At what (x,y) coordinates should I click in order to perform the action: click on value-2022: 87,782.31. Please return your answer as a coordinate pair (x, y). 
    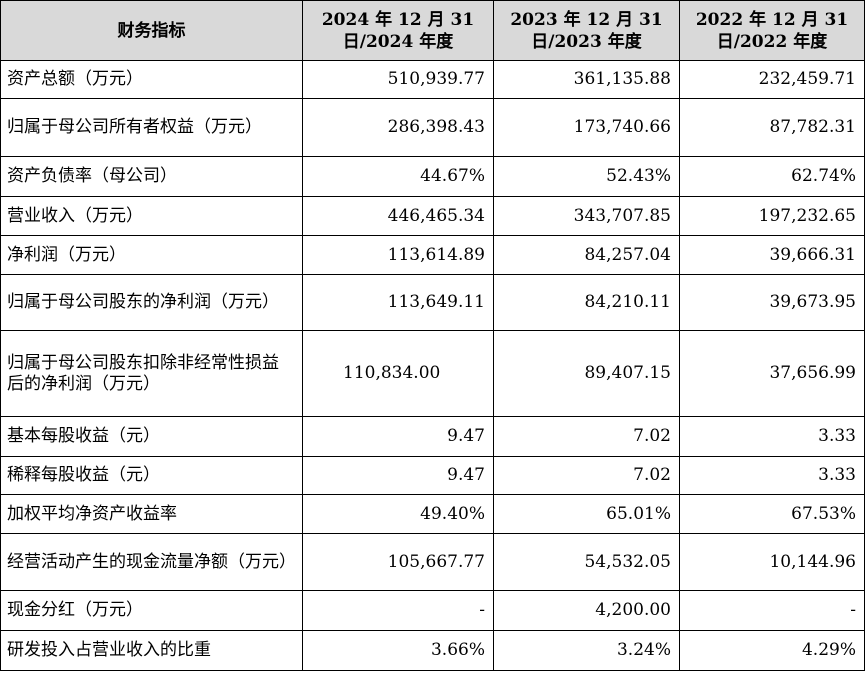
    Looking at the image, I should click on (772, 127).